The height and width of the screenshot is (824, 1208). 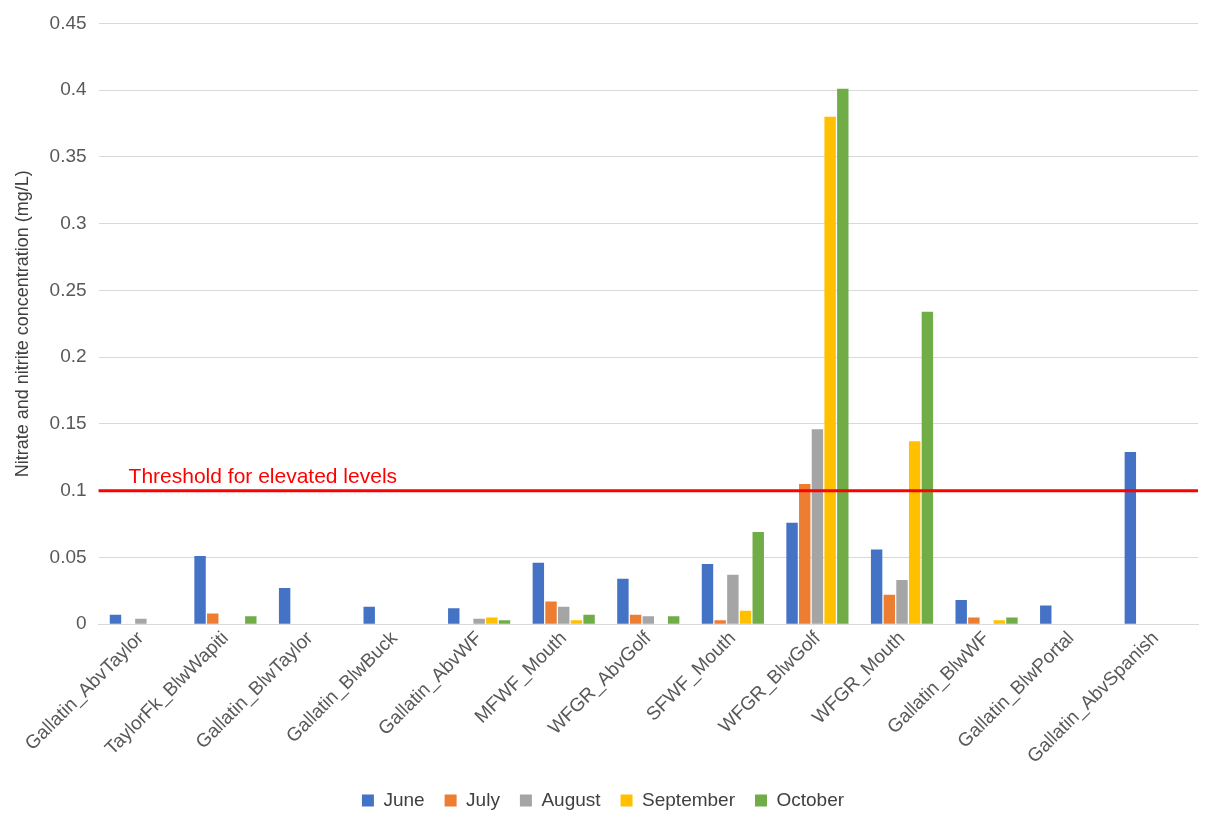 I want to click on legend-label: September, so click(x=689, y=799).